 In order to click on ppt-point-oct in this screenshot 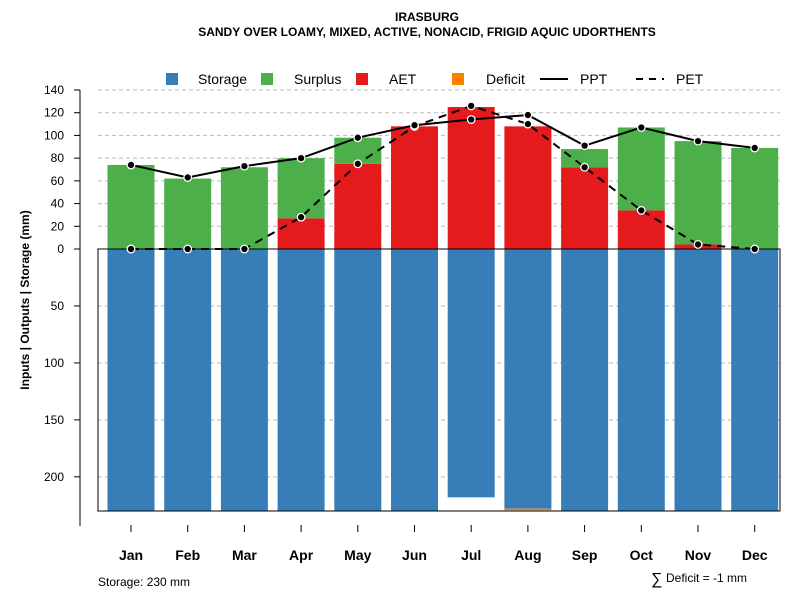, I will do `click(641, 127)`.